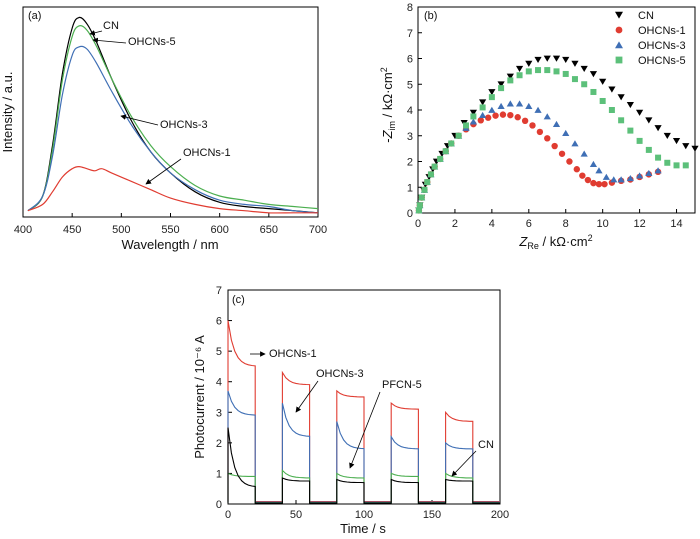 Image resolution: width=700 pixels, height=539 pixels. I want to click on x-tick-label: 150, so click(432, 515).